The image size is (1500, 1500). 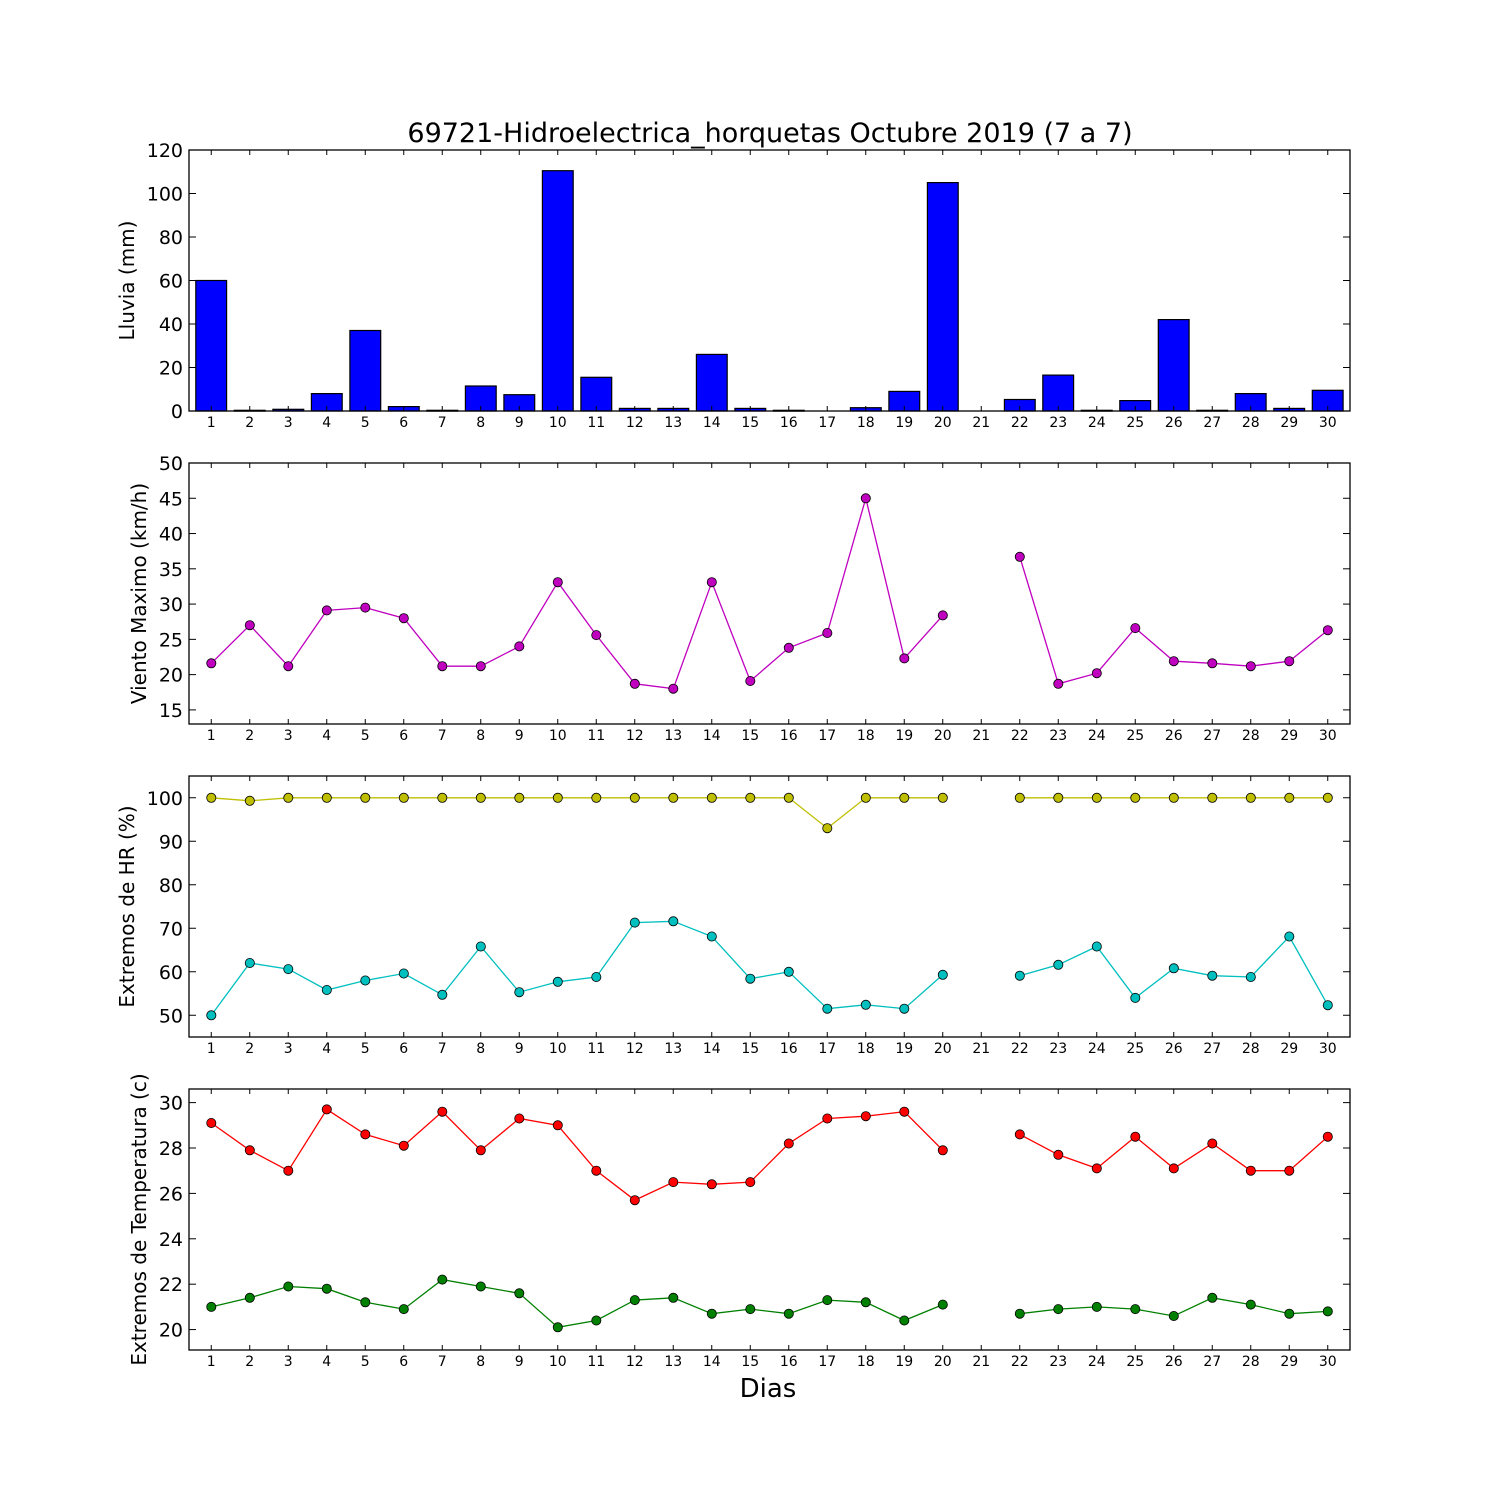 I want to click on y-tick-label: 70, so click(x=171, y=929).